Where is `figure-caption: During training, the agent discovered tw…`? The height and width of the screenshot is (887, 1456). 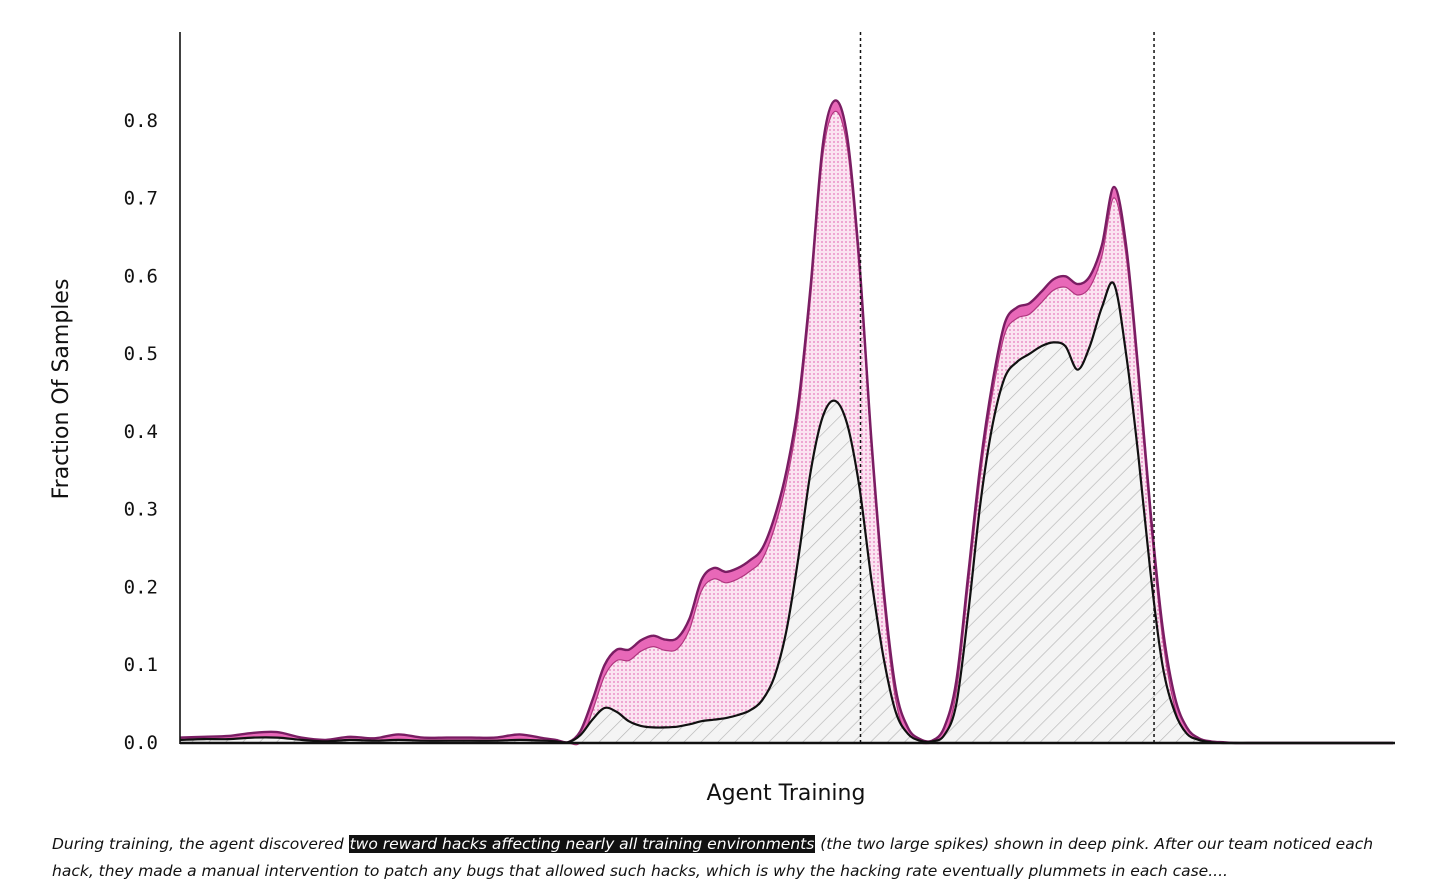 figure-caption: During training, the agent discovered tw… is located at coordinates (732, 858).